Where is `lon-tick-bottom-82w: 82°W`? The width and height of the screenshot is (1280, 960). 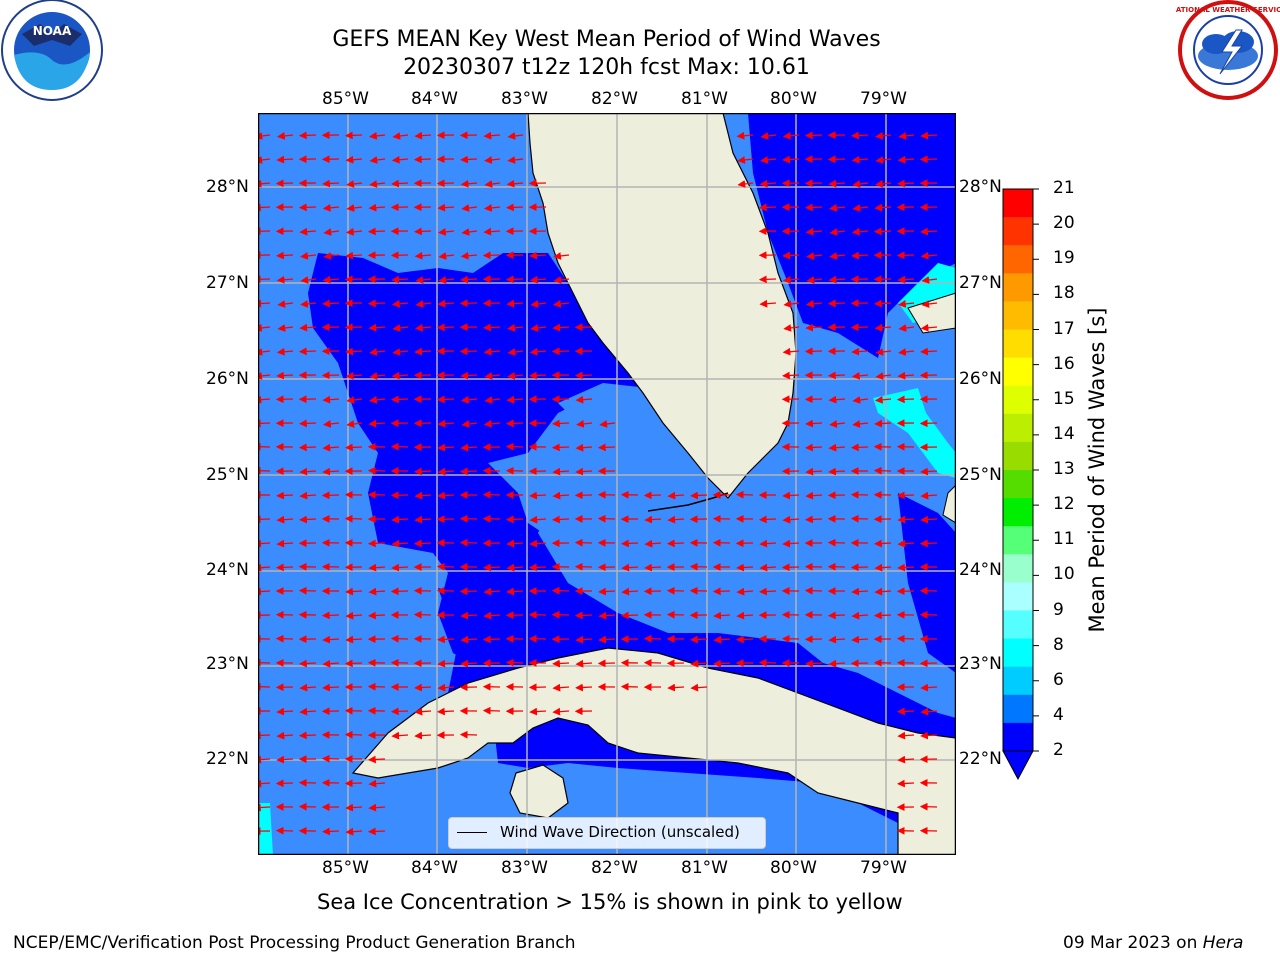 lon-tick-bottom-82w: 82°W is located at coordinates (614, 868).